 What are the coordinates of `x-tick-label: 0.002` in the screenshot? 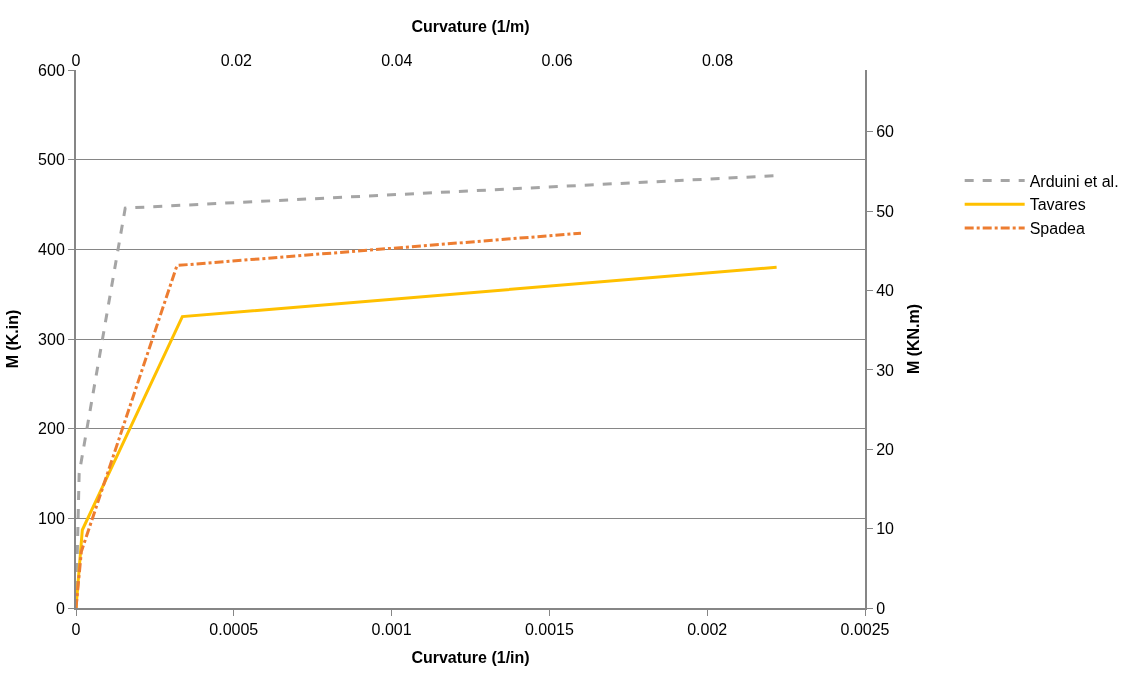 It's located at (707, 630).